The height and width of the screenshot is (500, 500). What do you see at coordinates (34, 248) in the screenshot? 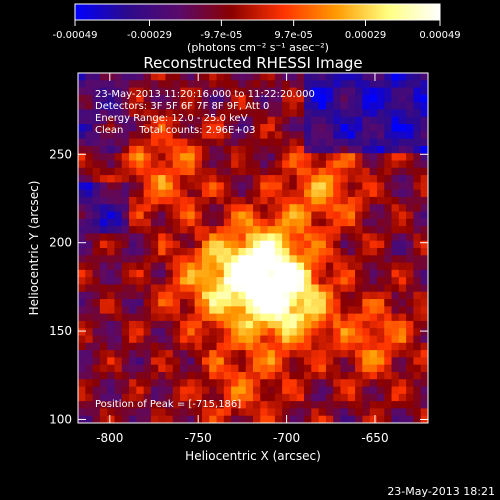
I see `y-axis-label: Heliocentric Y (arcsec)` at bounding box center [34, 248].